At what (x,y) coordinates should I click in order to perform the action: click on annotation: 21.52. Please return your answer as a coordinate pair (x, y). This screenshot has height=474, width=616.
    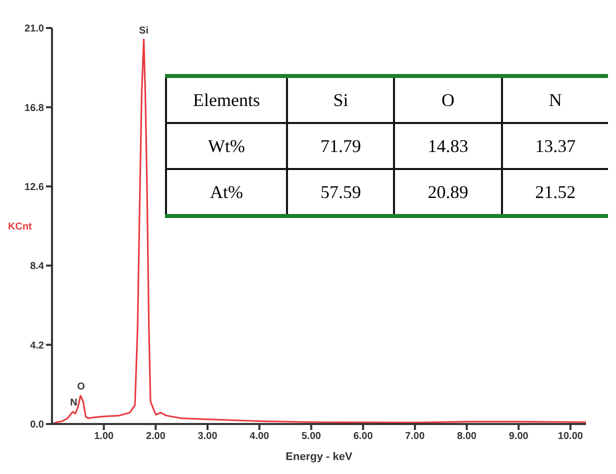
    Looking at the image, I should click on (555, 192).